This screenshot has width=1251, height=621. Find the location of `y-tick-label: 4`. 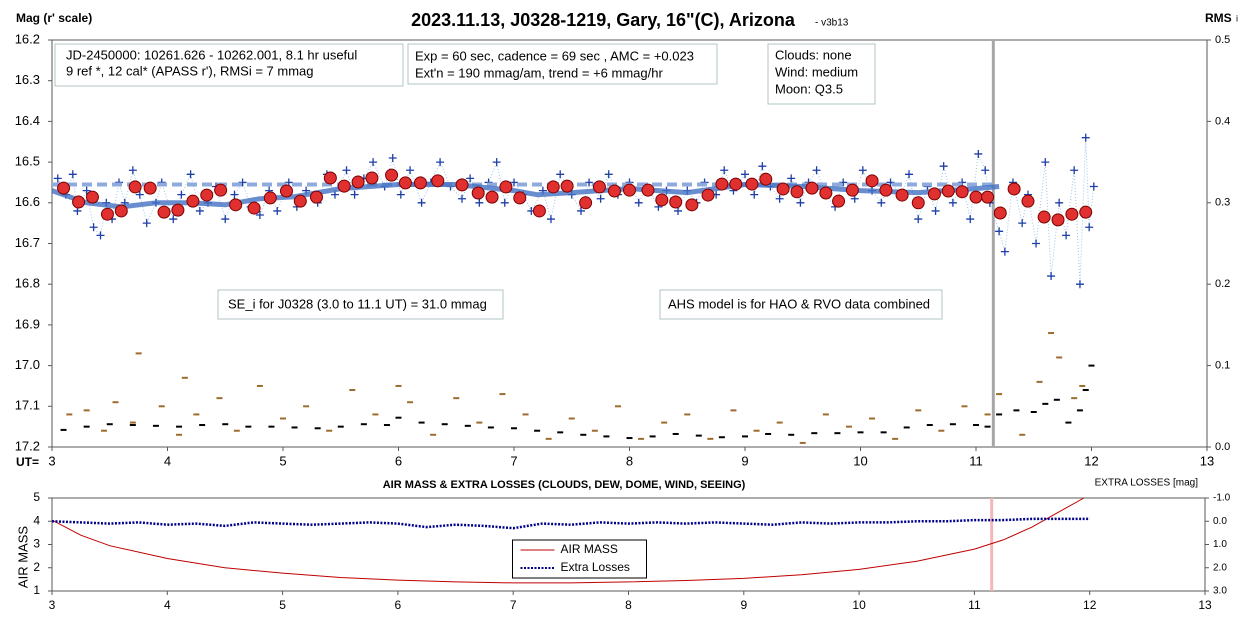

y-tick-label: 4 is located at coordinates (36, 520).